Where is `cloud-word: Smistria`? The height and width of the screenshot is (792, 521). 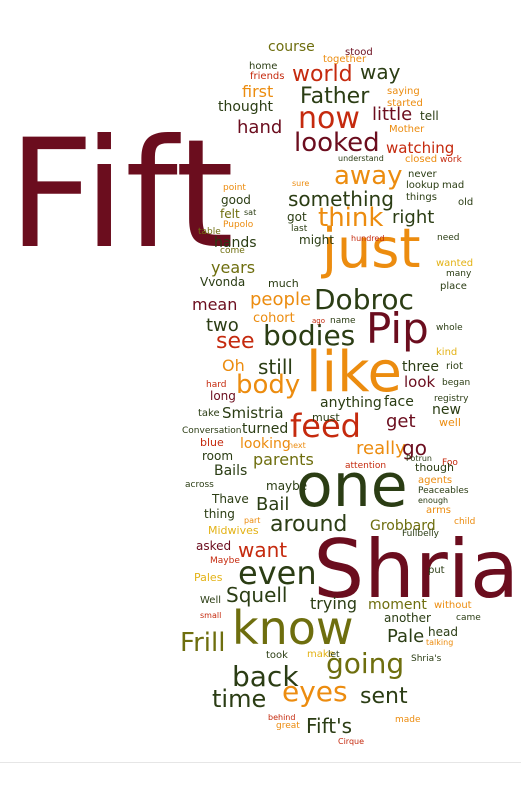 cloud-word: Smistria is located at coordinates (253, 413).